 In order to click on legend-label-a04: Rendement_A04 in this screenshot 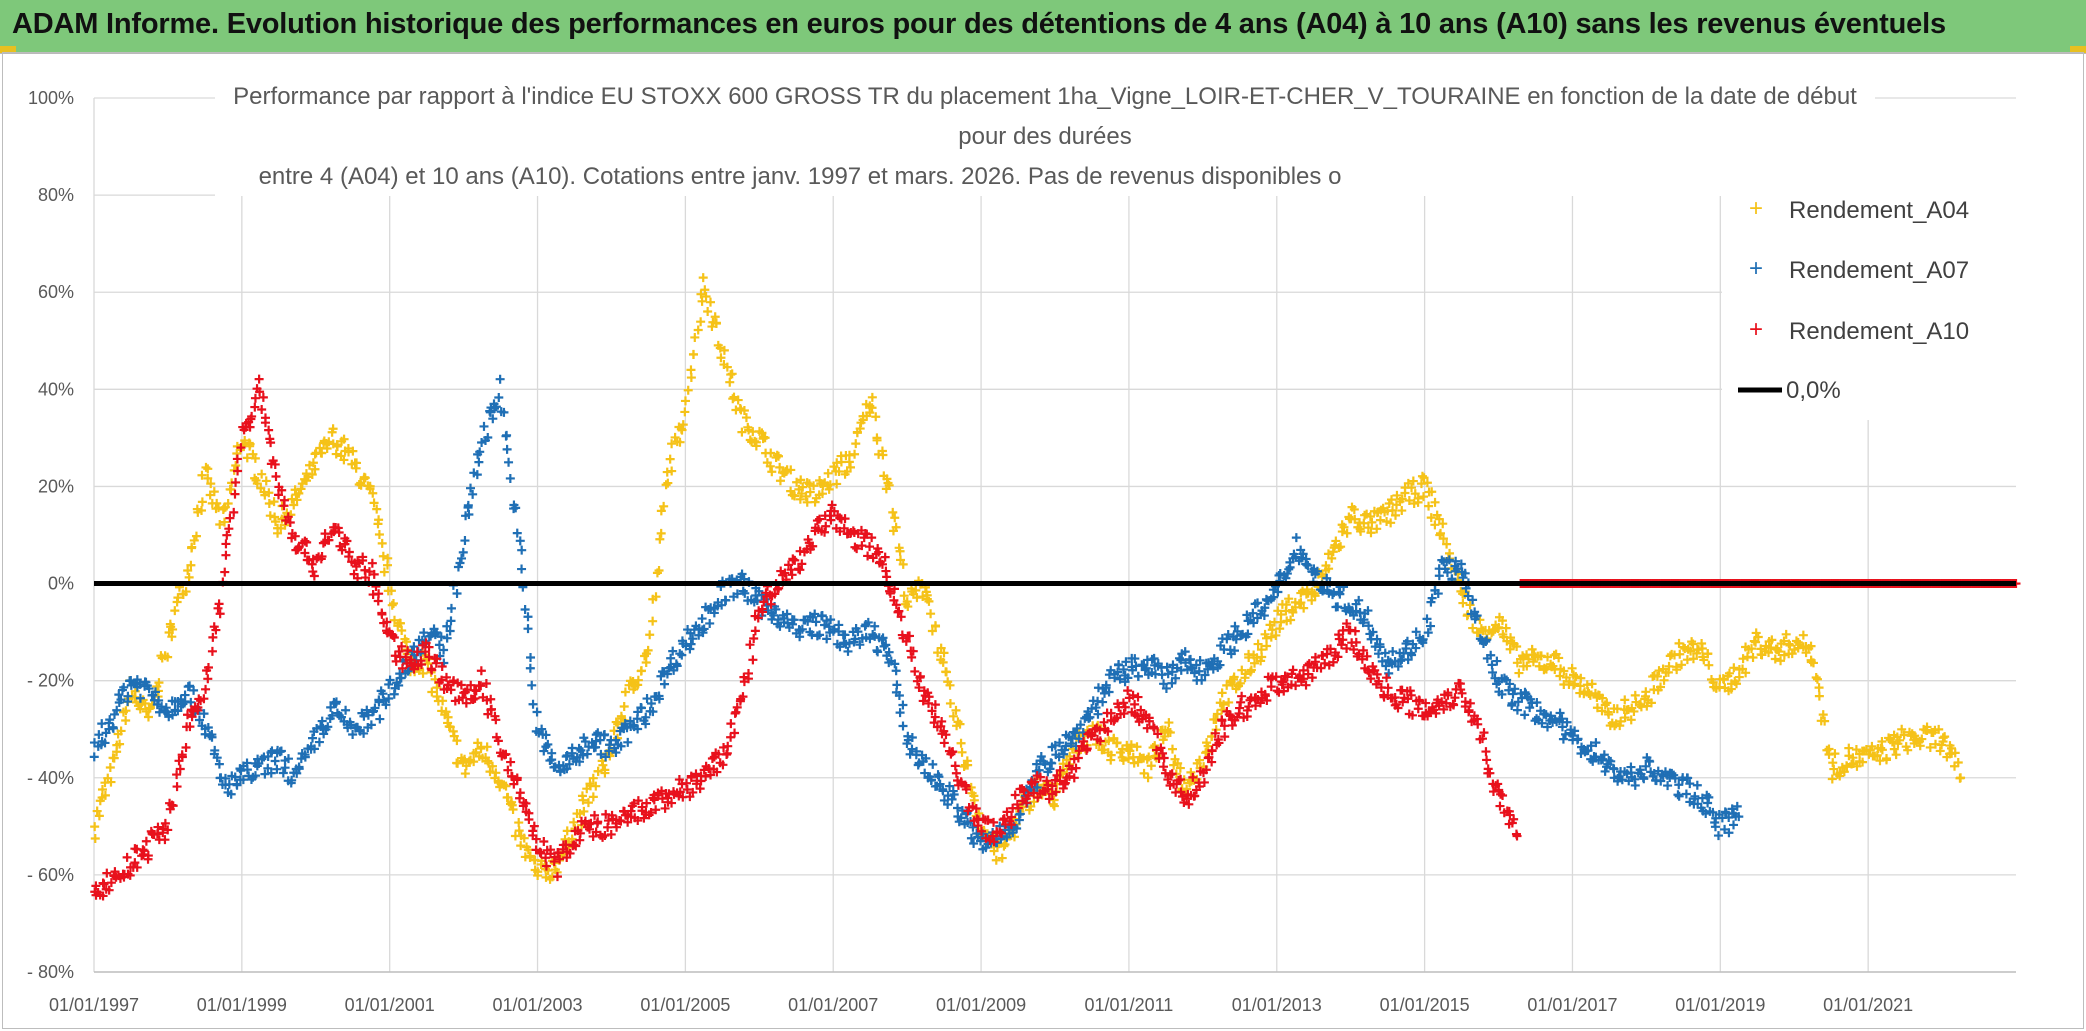, I will do `click(1879, 210)`.